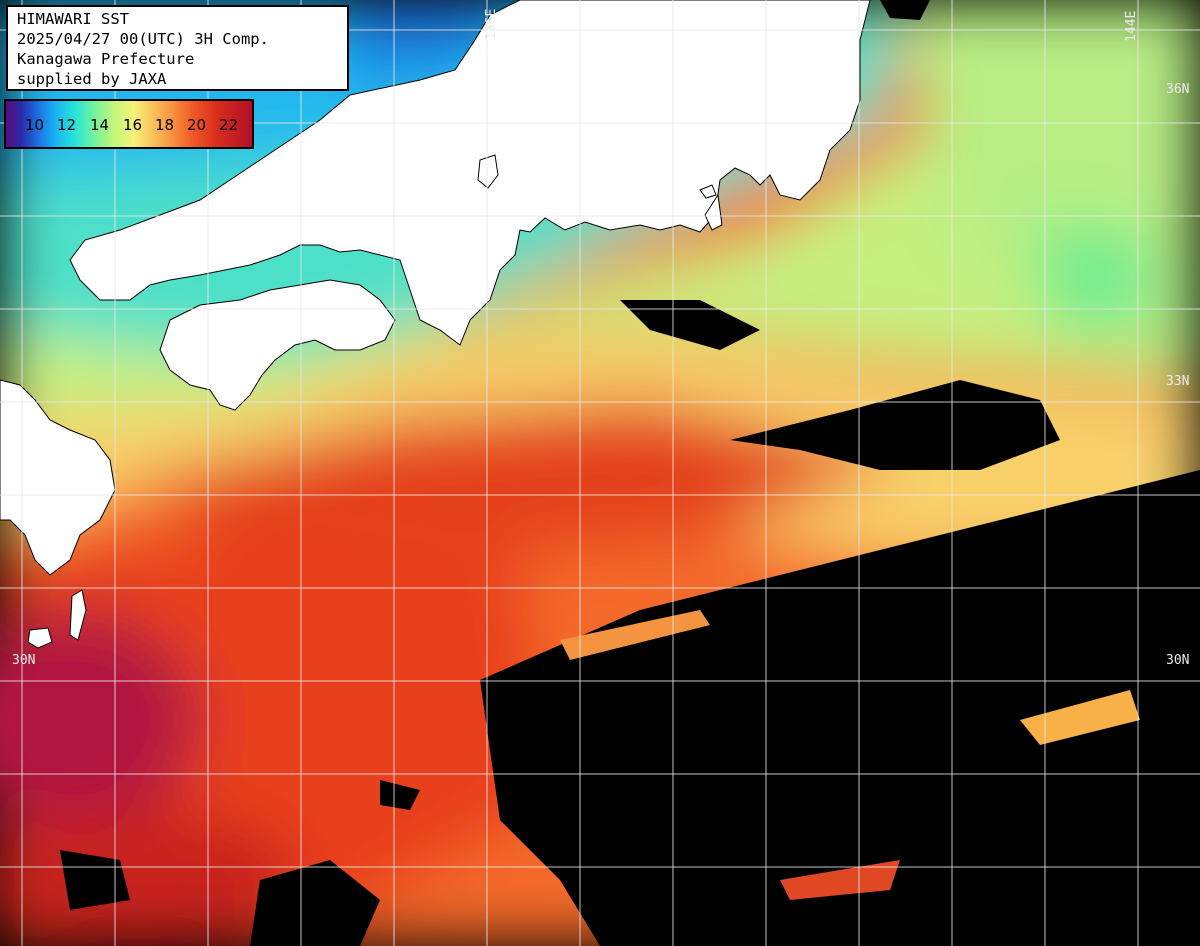 This screenshot has width=1200, height=946. Describe the element at coordinates (92, 79) in the screenshot. I see `title-line-credit: supplied by JAXA` at that location.